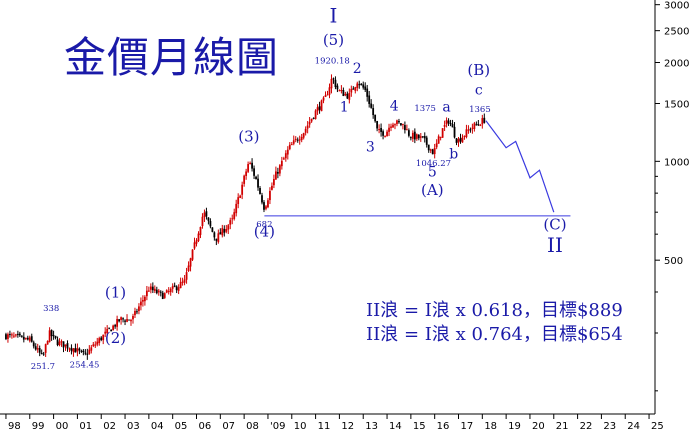  What do you see at coordinates (85, 365) in the screenshot?
I see `price-label: 254.45` at bounding box center [85, 365].